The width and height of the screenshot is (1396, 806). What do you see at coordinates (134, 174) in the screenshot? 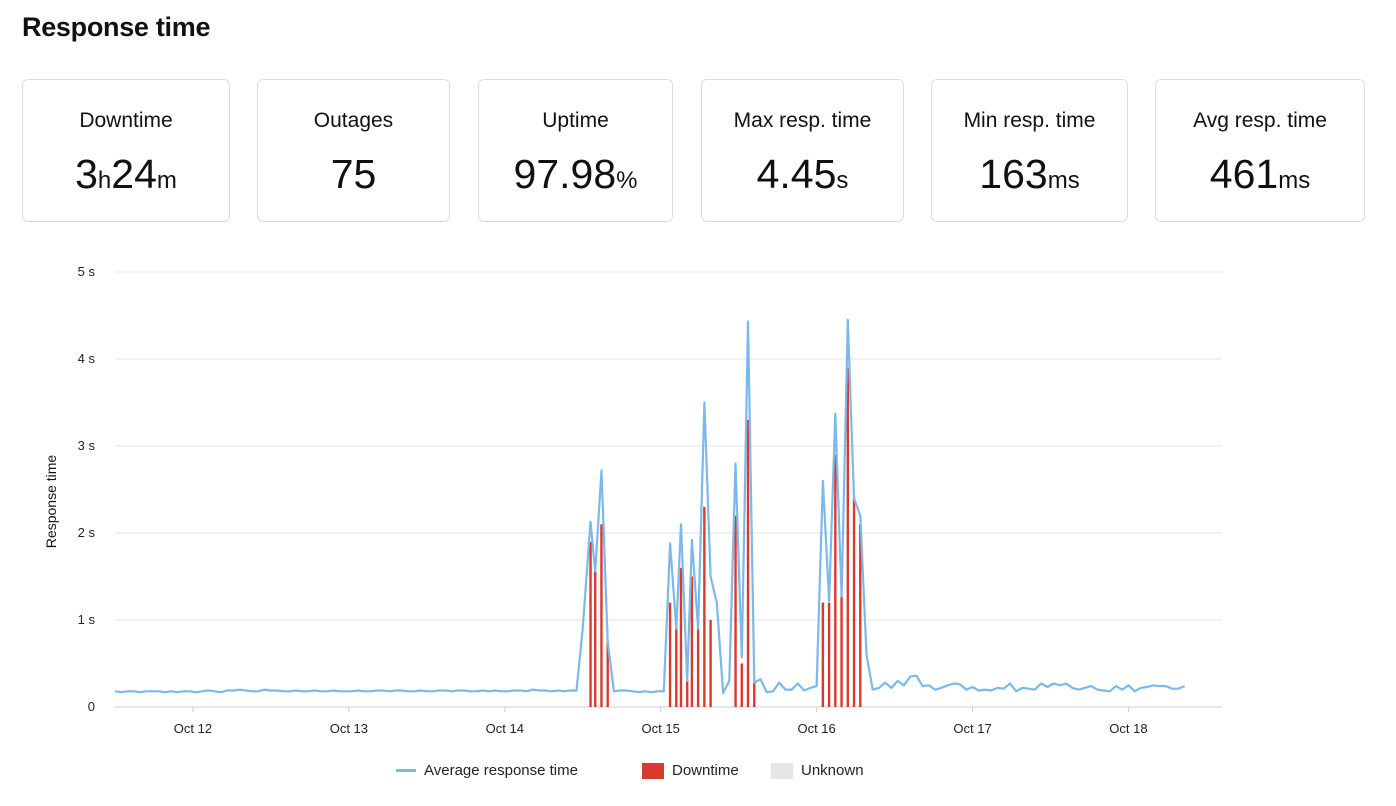
I see `stat-number: 24` at bounding box center [134, 174].